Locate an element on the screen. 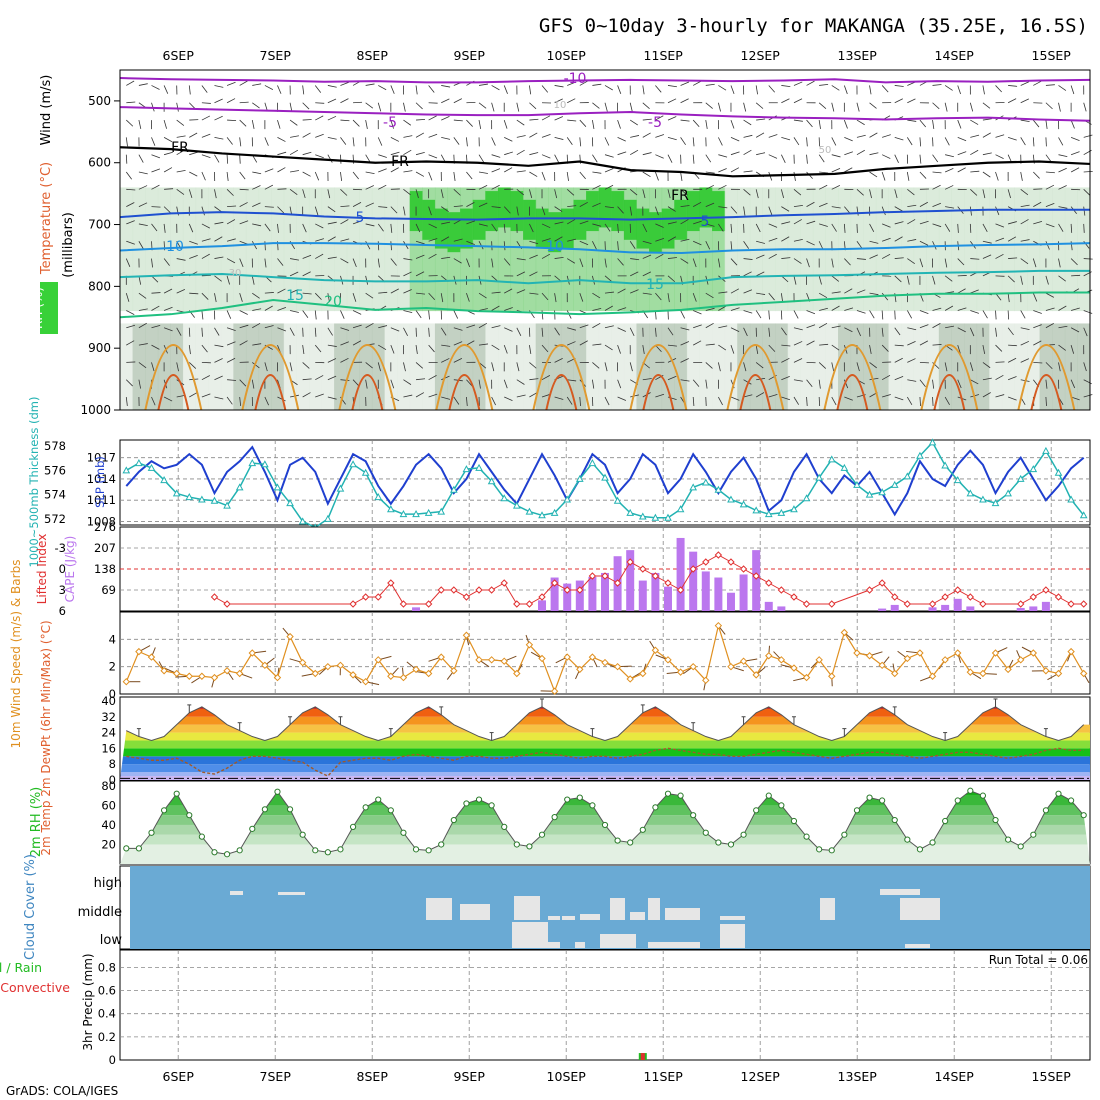 This screenshot has width=1100, height=1100. isotherm-label: 10 is located at coordinates (555, 247).